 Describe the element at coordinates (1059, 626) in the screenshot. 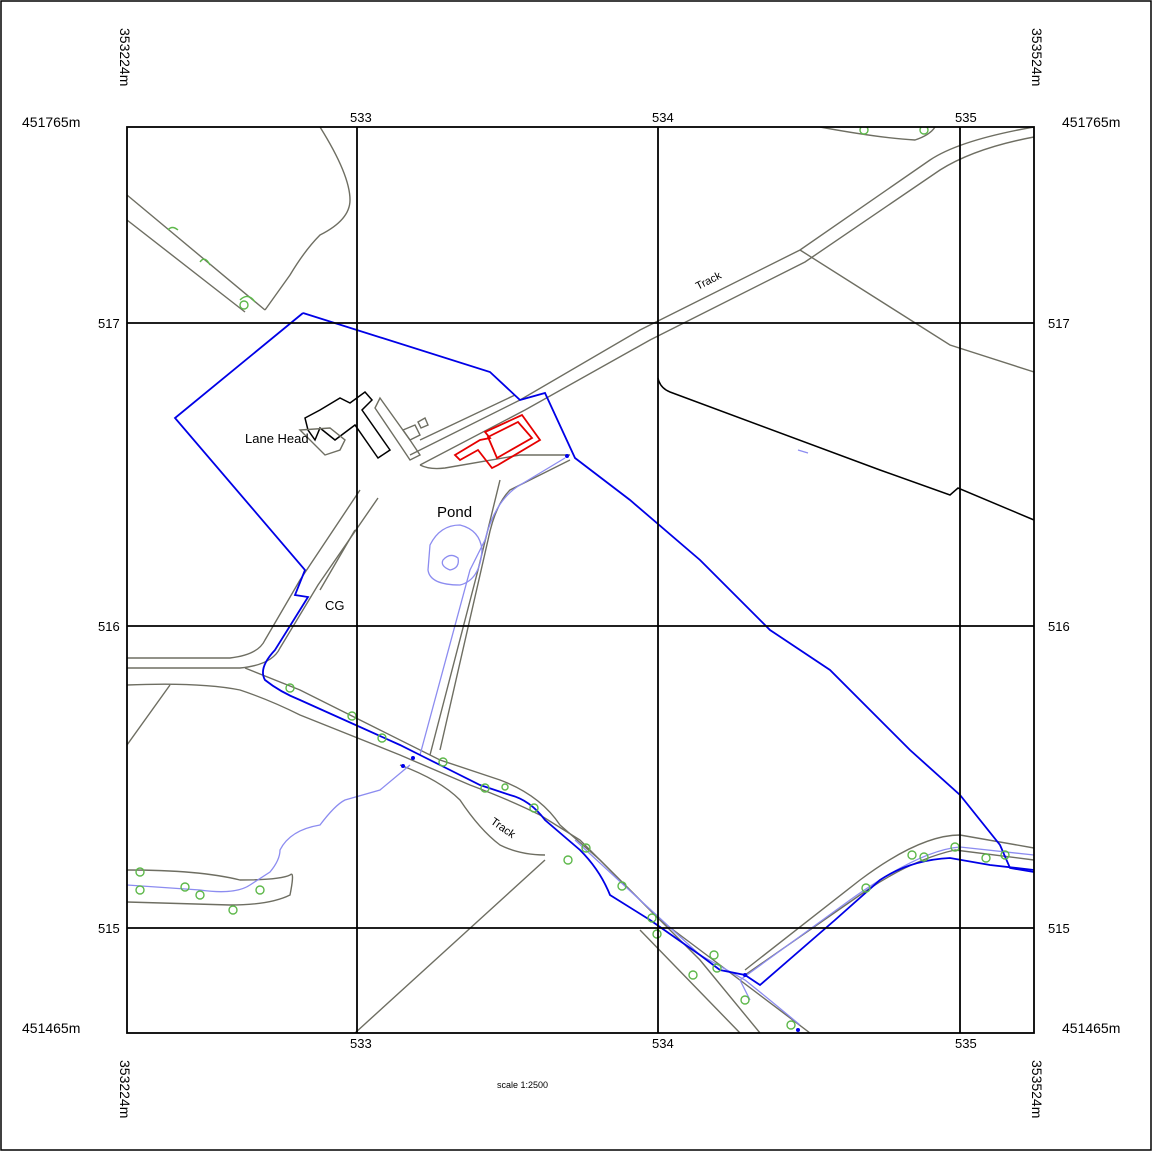

I see `grid-y-label-right-2: 516` at that location.